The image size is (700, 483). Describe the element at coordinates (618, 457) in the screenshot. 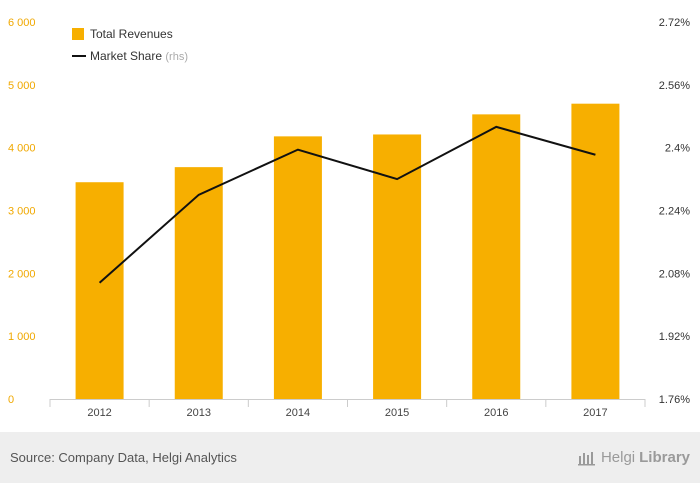

I see `logo-text-helgi: Helgi` at that location.